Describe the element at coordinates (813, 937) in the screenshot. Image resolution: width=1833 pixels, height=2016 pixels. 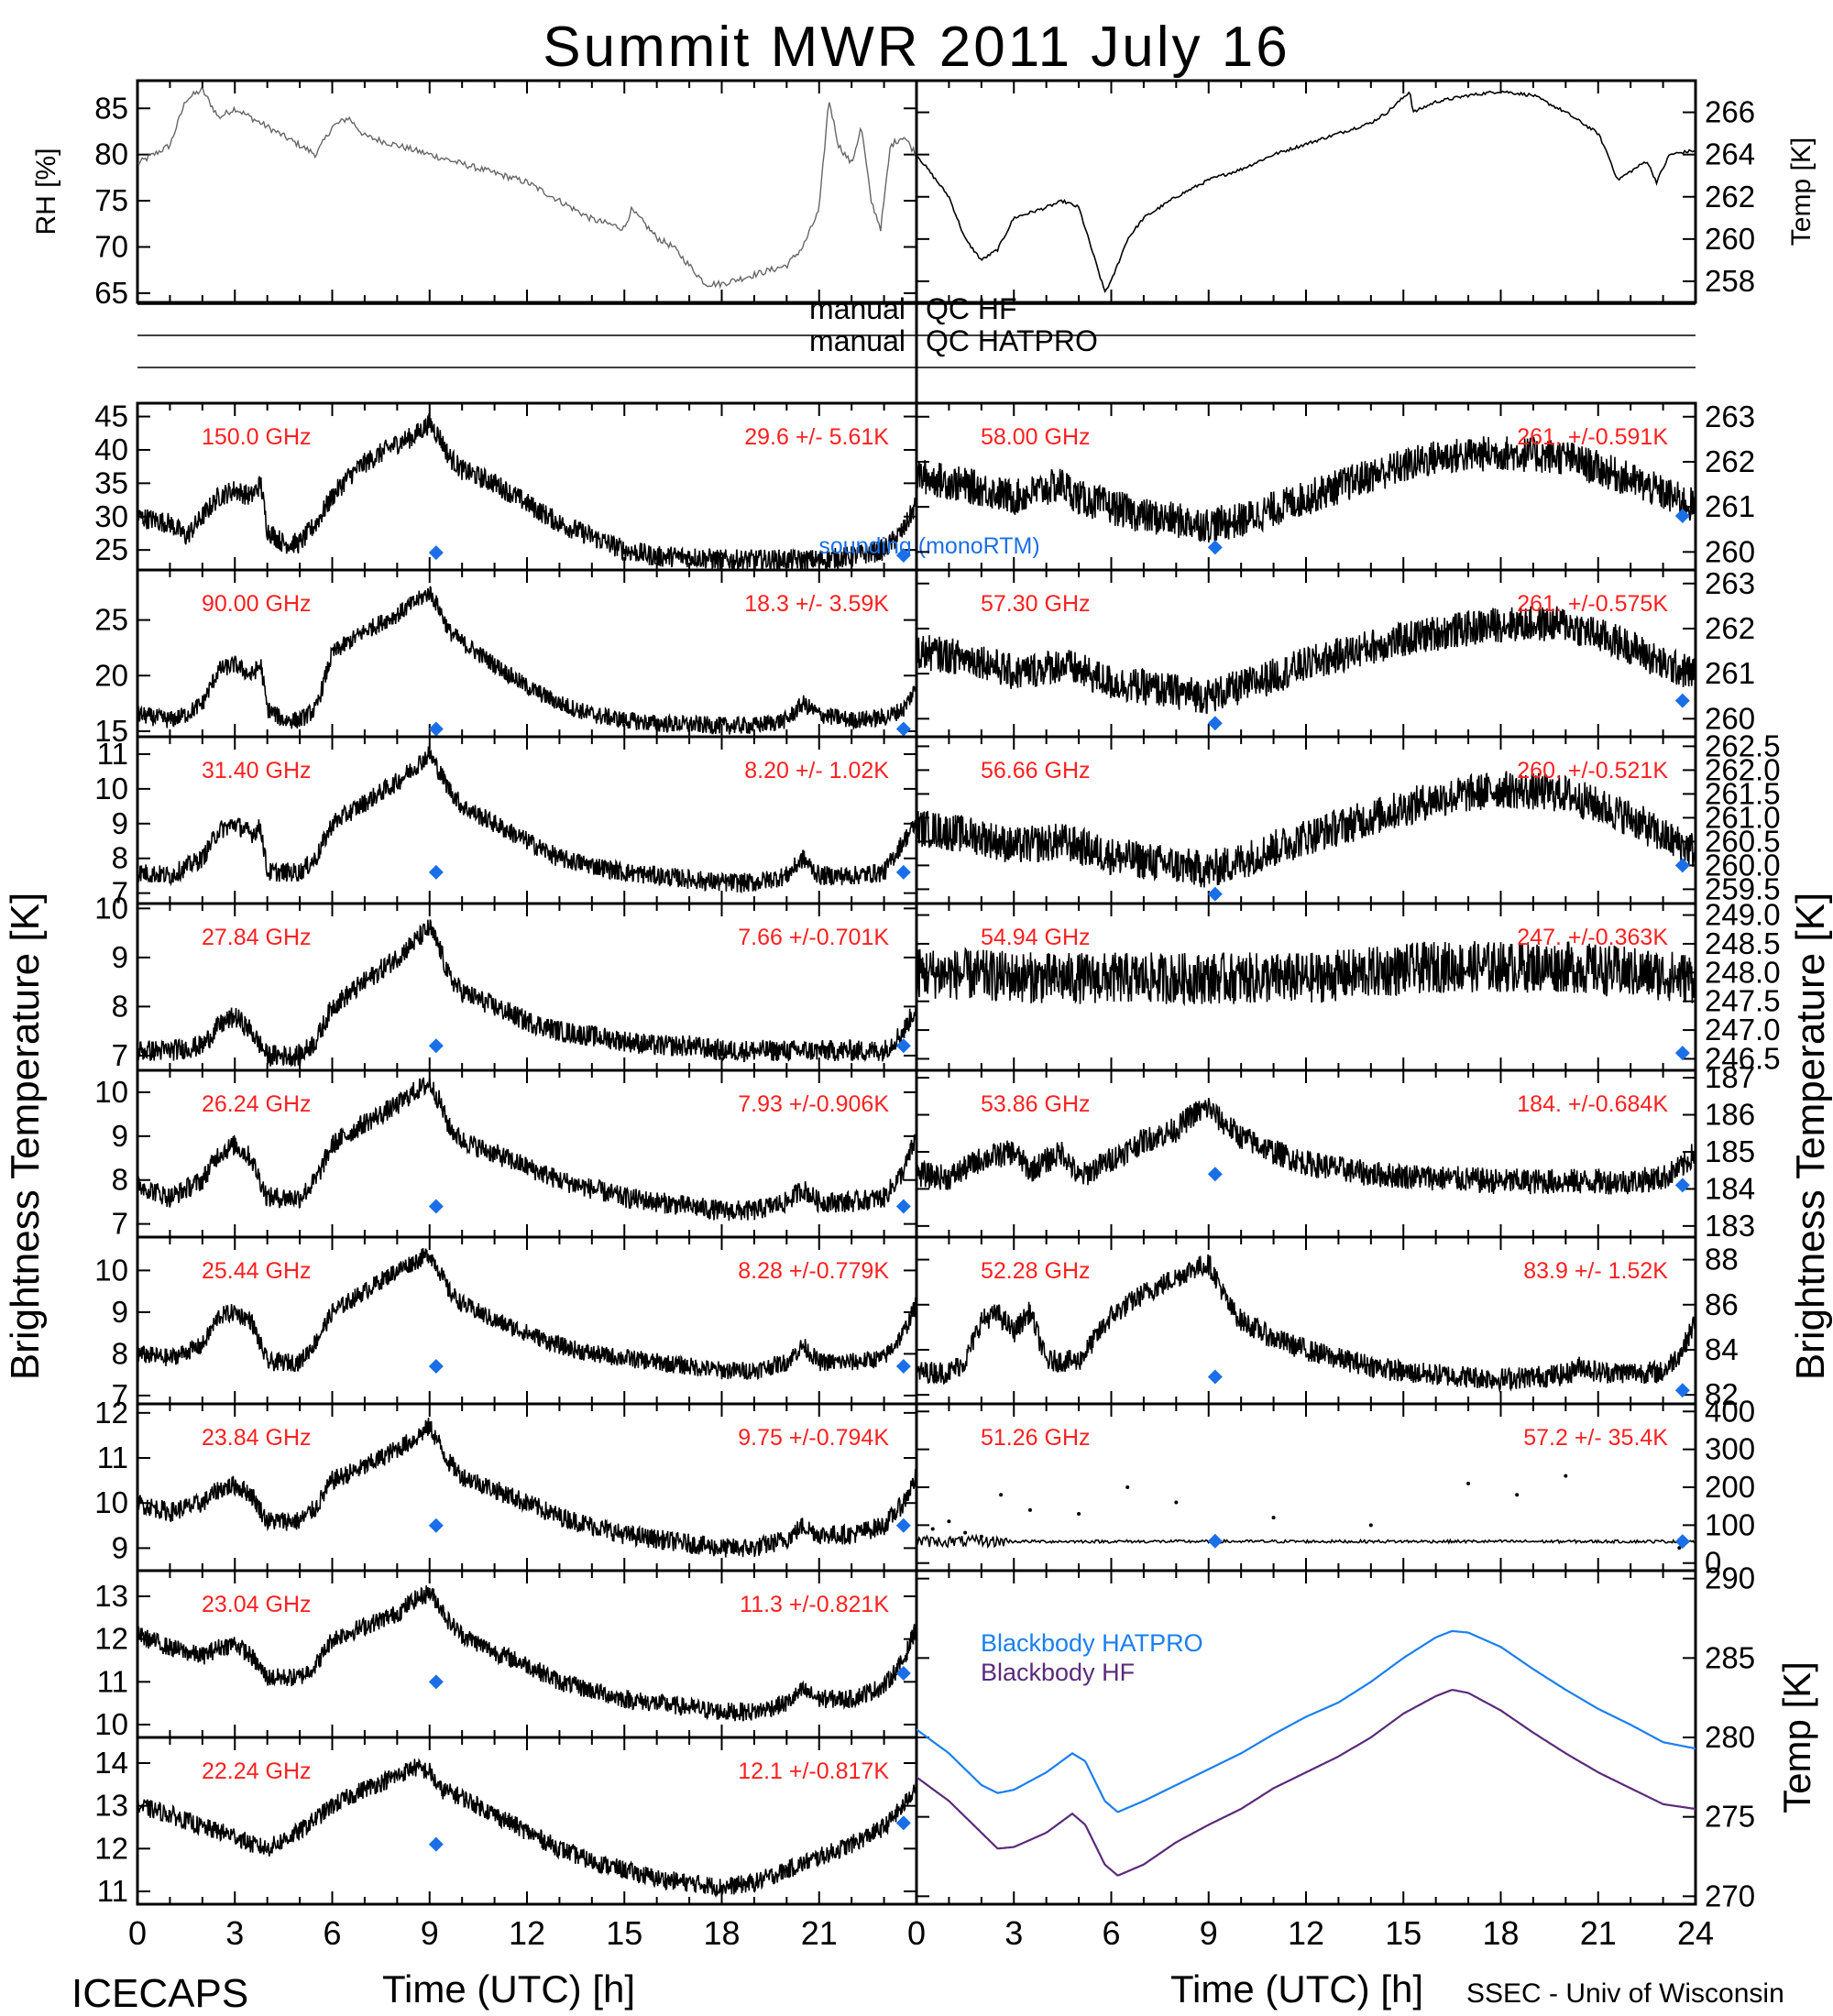
I see `stat-label: 7.66 +/-0.701K` at that location.